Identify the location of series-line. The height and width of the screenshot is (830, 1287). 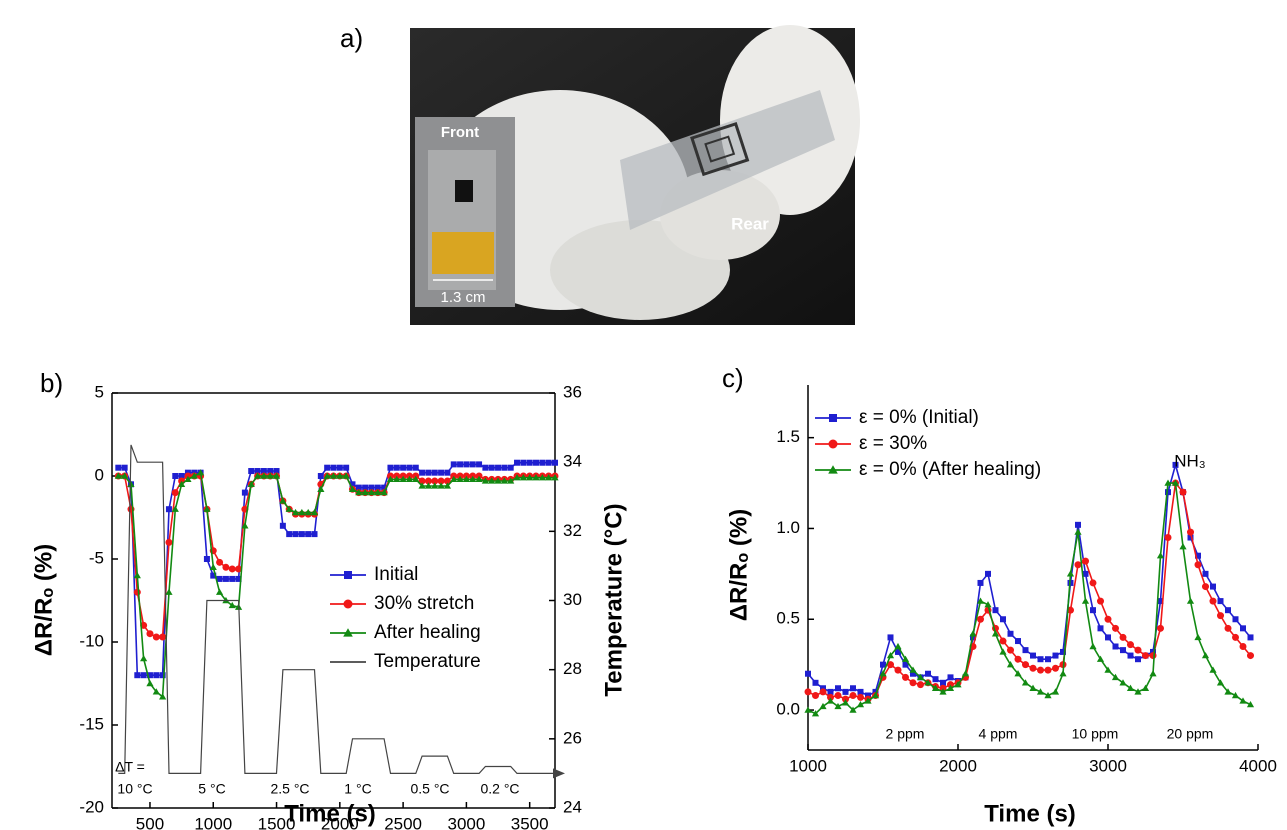
(1029, 591).